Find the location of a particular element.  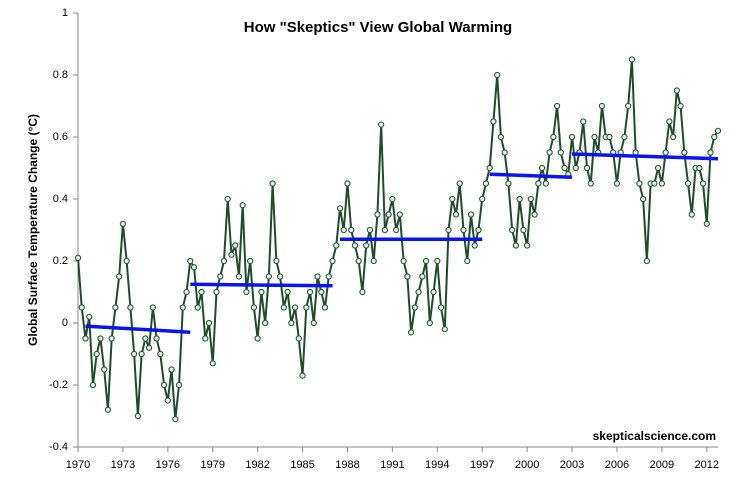

y-tick-label: 0.4 is located at coordinates (60, 199).